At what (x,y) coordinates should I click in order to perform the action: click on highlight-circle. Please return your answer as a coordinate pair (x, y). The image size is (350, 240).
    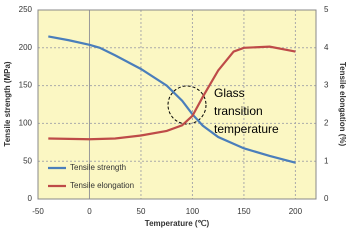
    Looking at the image, I should click on (187, 105).